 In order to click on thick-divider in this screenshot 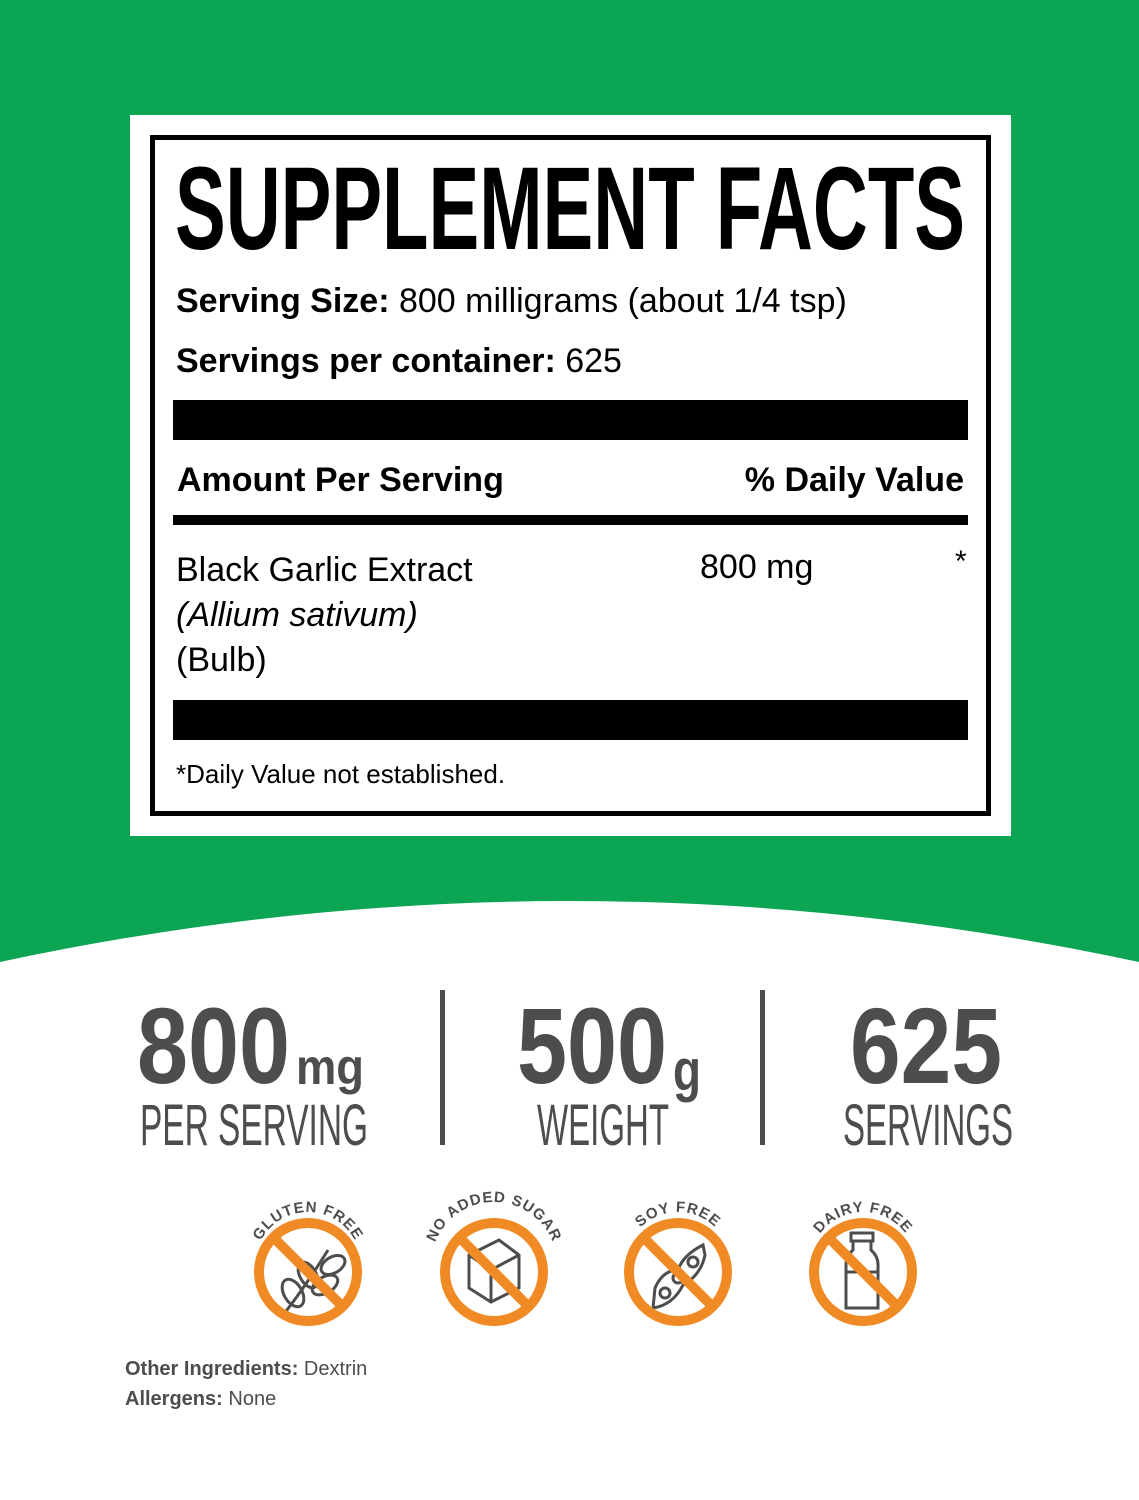, I will do `click(570, 420)`.